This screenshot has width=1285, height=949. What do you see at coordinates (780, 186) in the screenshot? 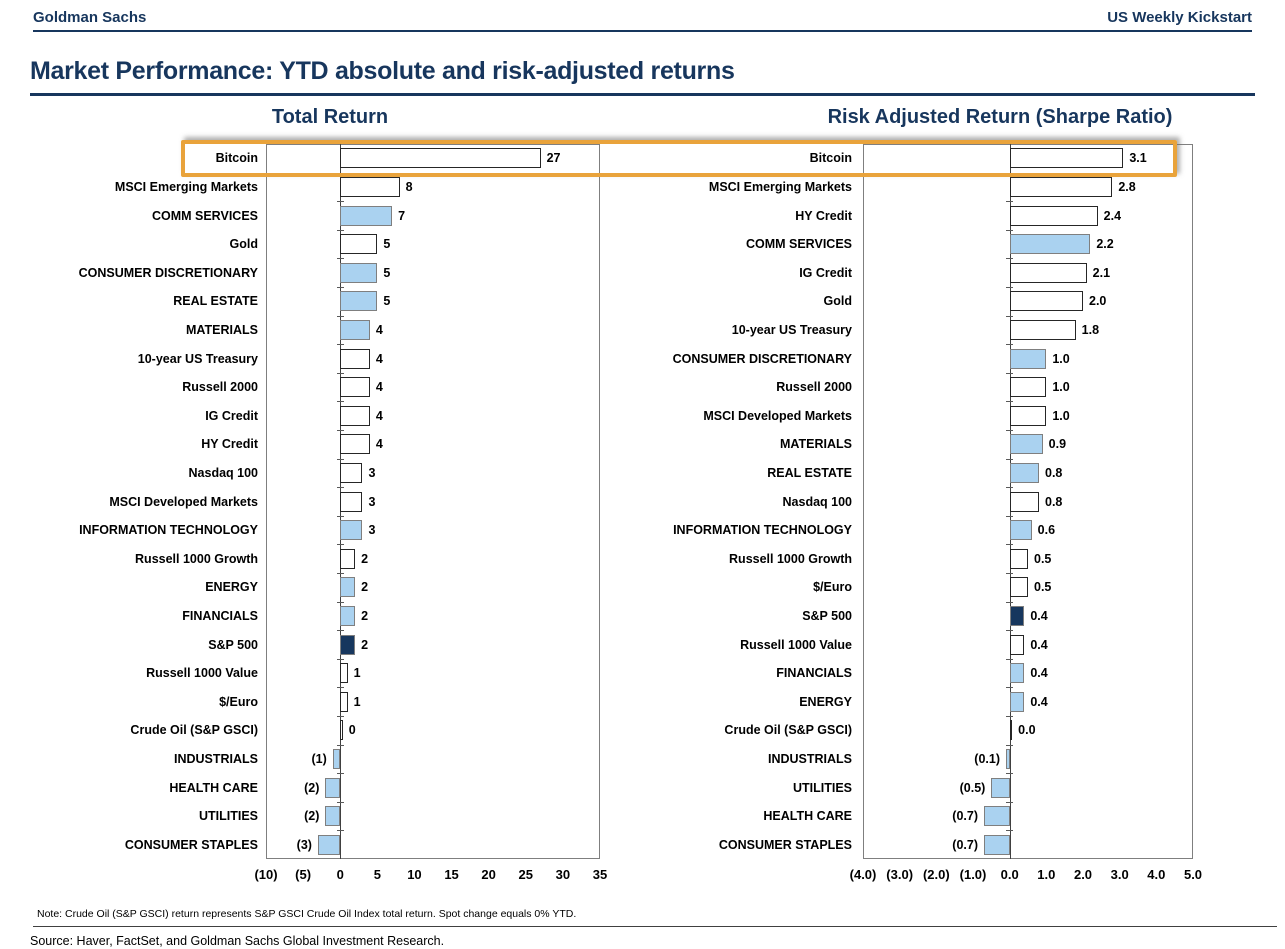
I see `row-label: MSCI Emerging Markets` at bounding box center [780, 186].